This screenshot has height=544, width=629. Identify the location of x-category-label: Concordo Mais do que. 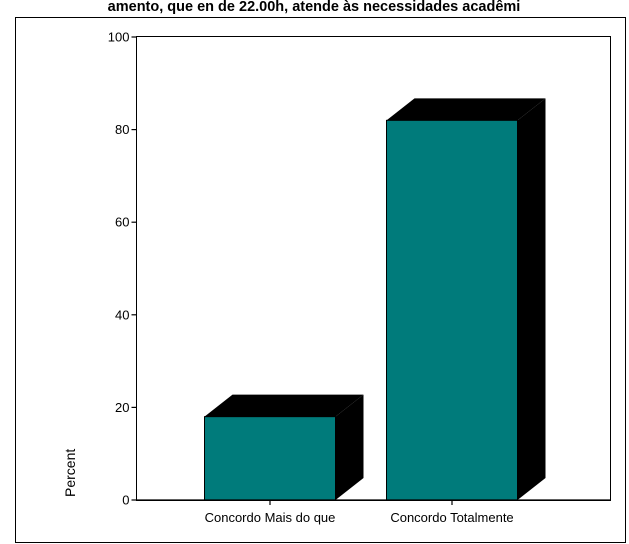
(270, 517).